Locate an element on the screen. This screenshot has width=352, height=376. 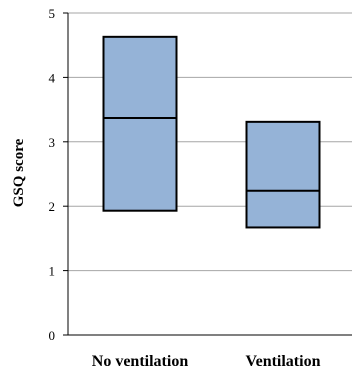
y-tick-label-2: 2 is located at coordinates (52, 206).